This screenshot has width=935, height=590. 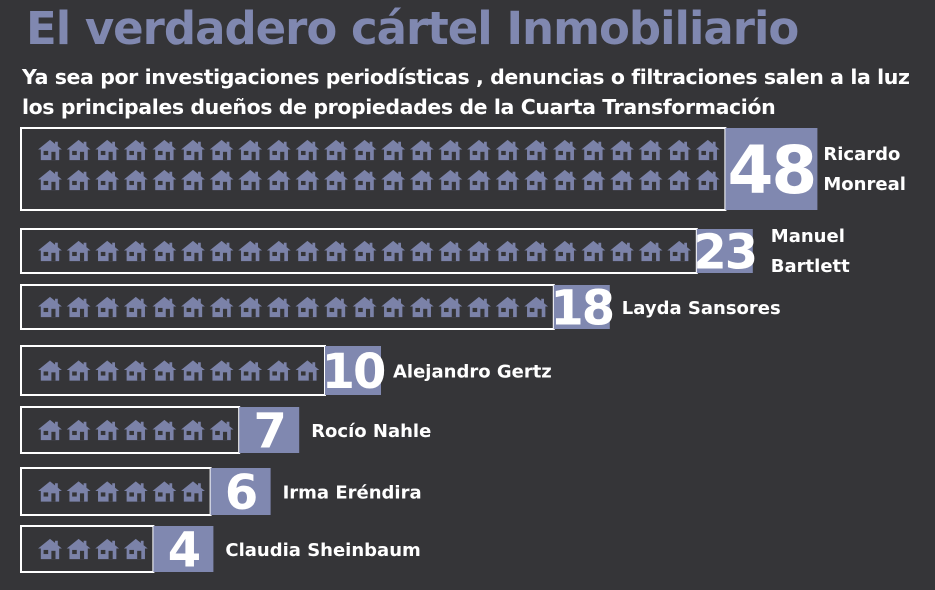 What do you see at coordinates (220, 550) in the screenshot?
I see `bar-row-claudia-sheinbaum: 4 Claudia Sheinbaum` at bounding box center [220, 550].